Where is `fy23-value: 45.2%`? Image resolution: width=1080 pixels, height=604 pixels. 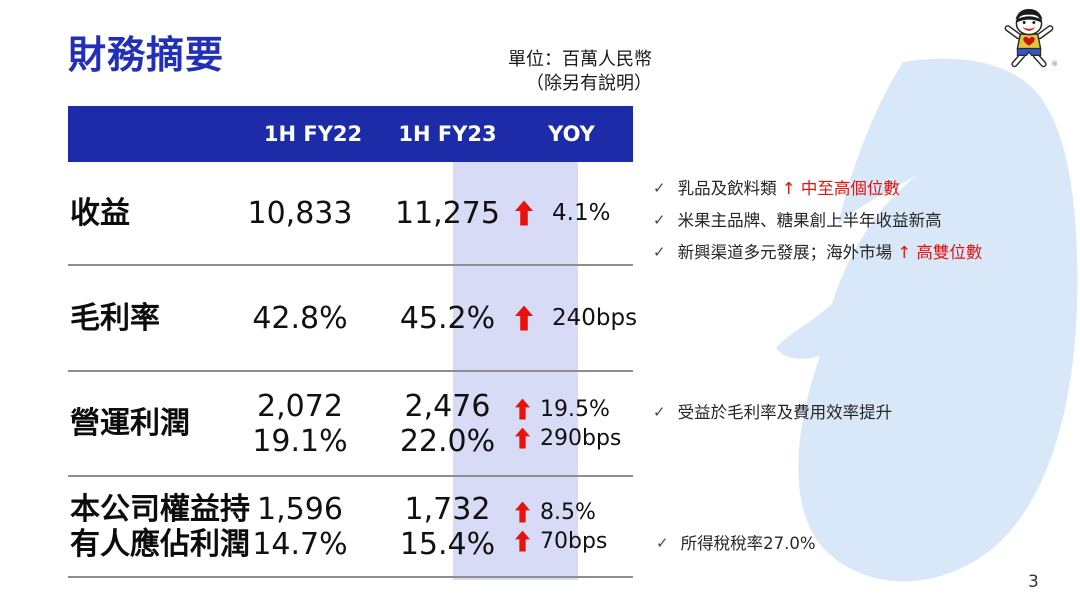
fy23-value: 45.2% is located at coordinates (447, 318).